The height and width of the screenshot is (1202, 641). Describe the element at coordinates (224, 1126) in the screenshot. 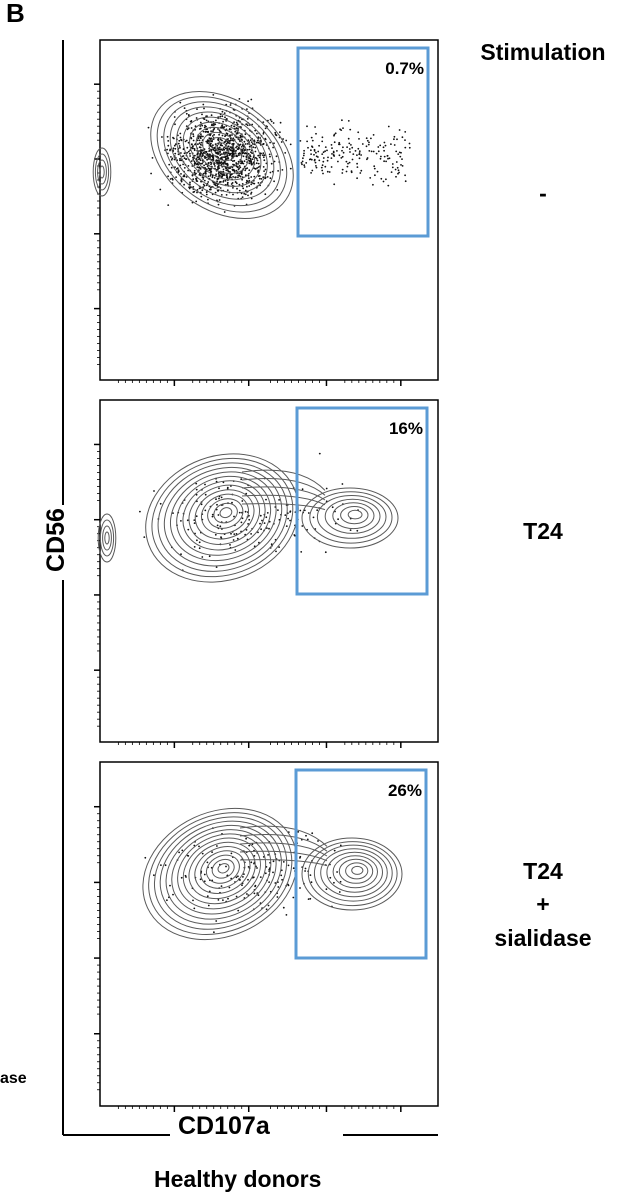

I see `x-axis-label: CD107a` at that location.